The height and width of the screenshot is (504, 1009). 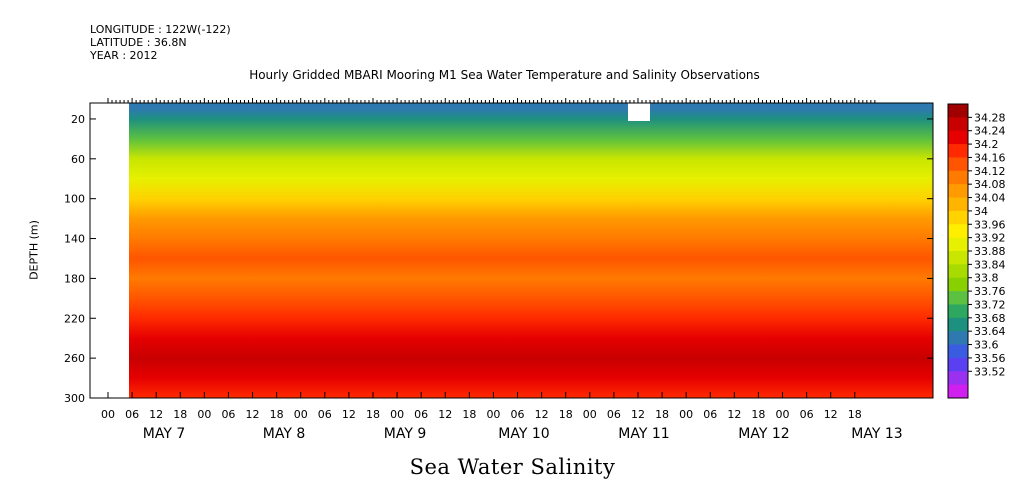 What do you see at coordinates (986, 144) in the screenshot?
I see `colorbar-label: 34.2` at bounding box center [986, 144].